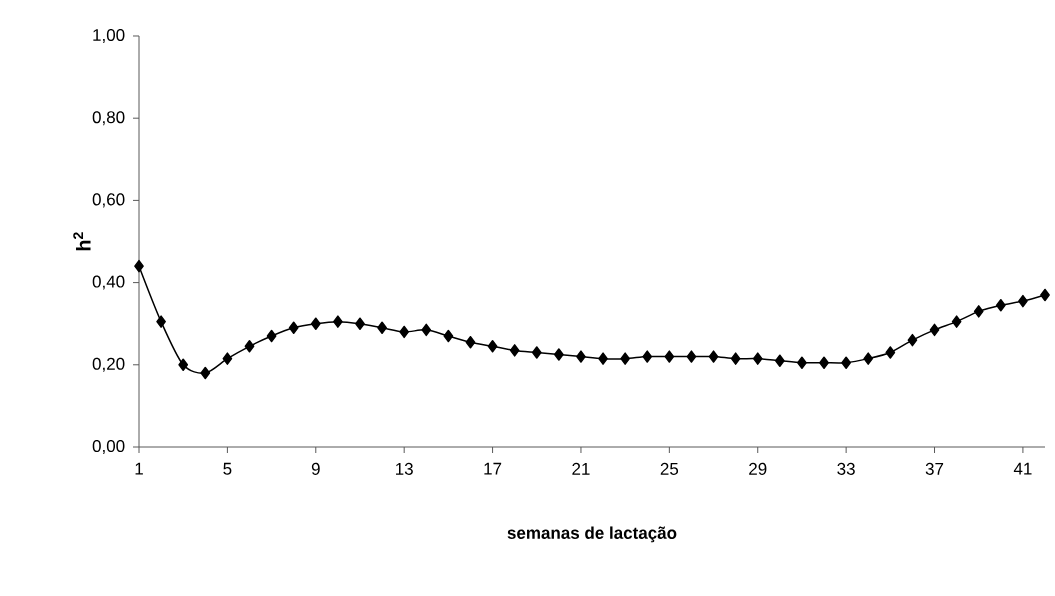 This screenshot has height=596, width=1055. What do you see at coordinates (581, 468) in the screenshot?
I see `x-tick-label: 21` at bounding box center [581, 468].